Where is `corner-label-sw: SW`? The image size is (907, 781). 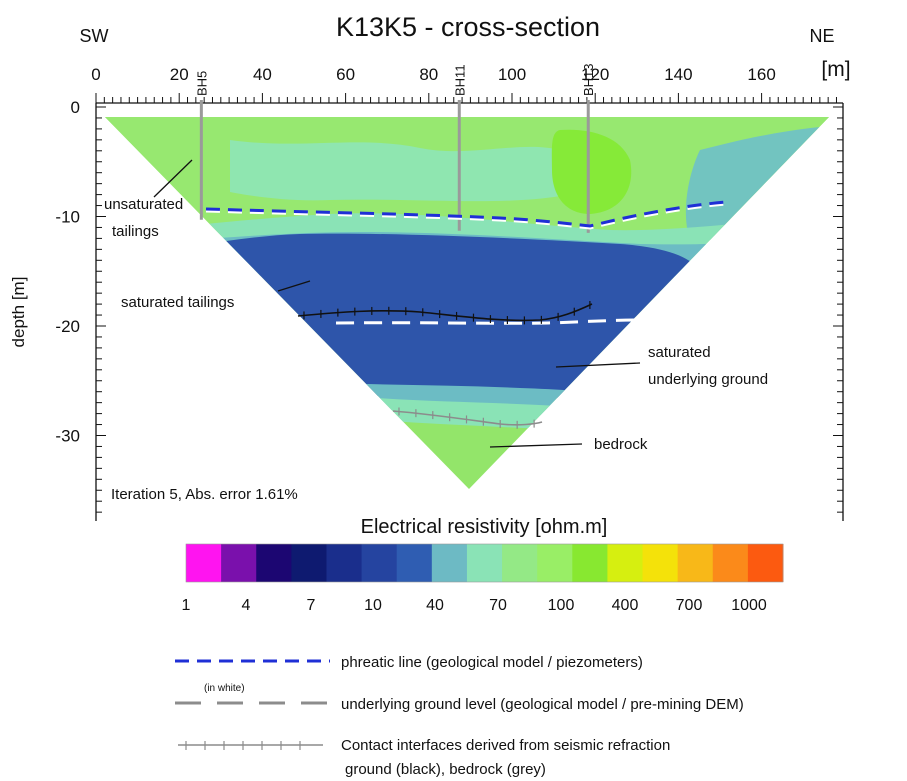
corner-label-sw: SW is located at coordinates (94, 36).